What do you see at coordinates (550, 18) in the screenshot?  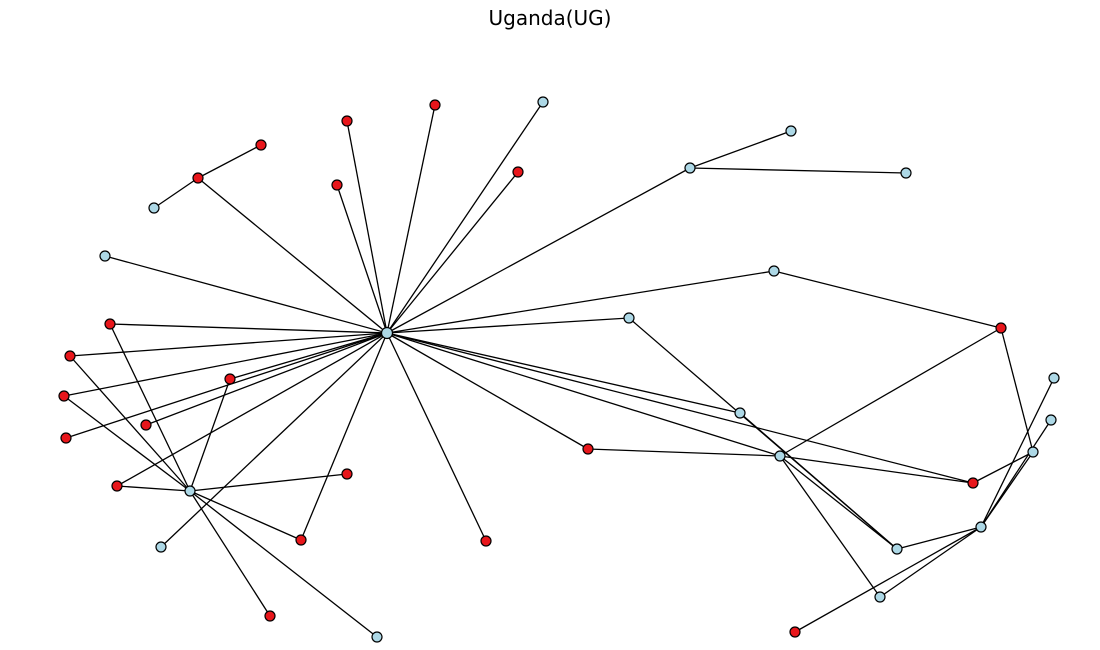 I see `graph-title: Uganda(UG)` at bounding box center [550, 18].